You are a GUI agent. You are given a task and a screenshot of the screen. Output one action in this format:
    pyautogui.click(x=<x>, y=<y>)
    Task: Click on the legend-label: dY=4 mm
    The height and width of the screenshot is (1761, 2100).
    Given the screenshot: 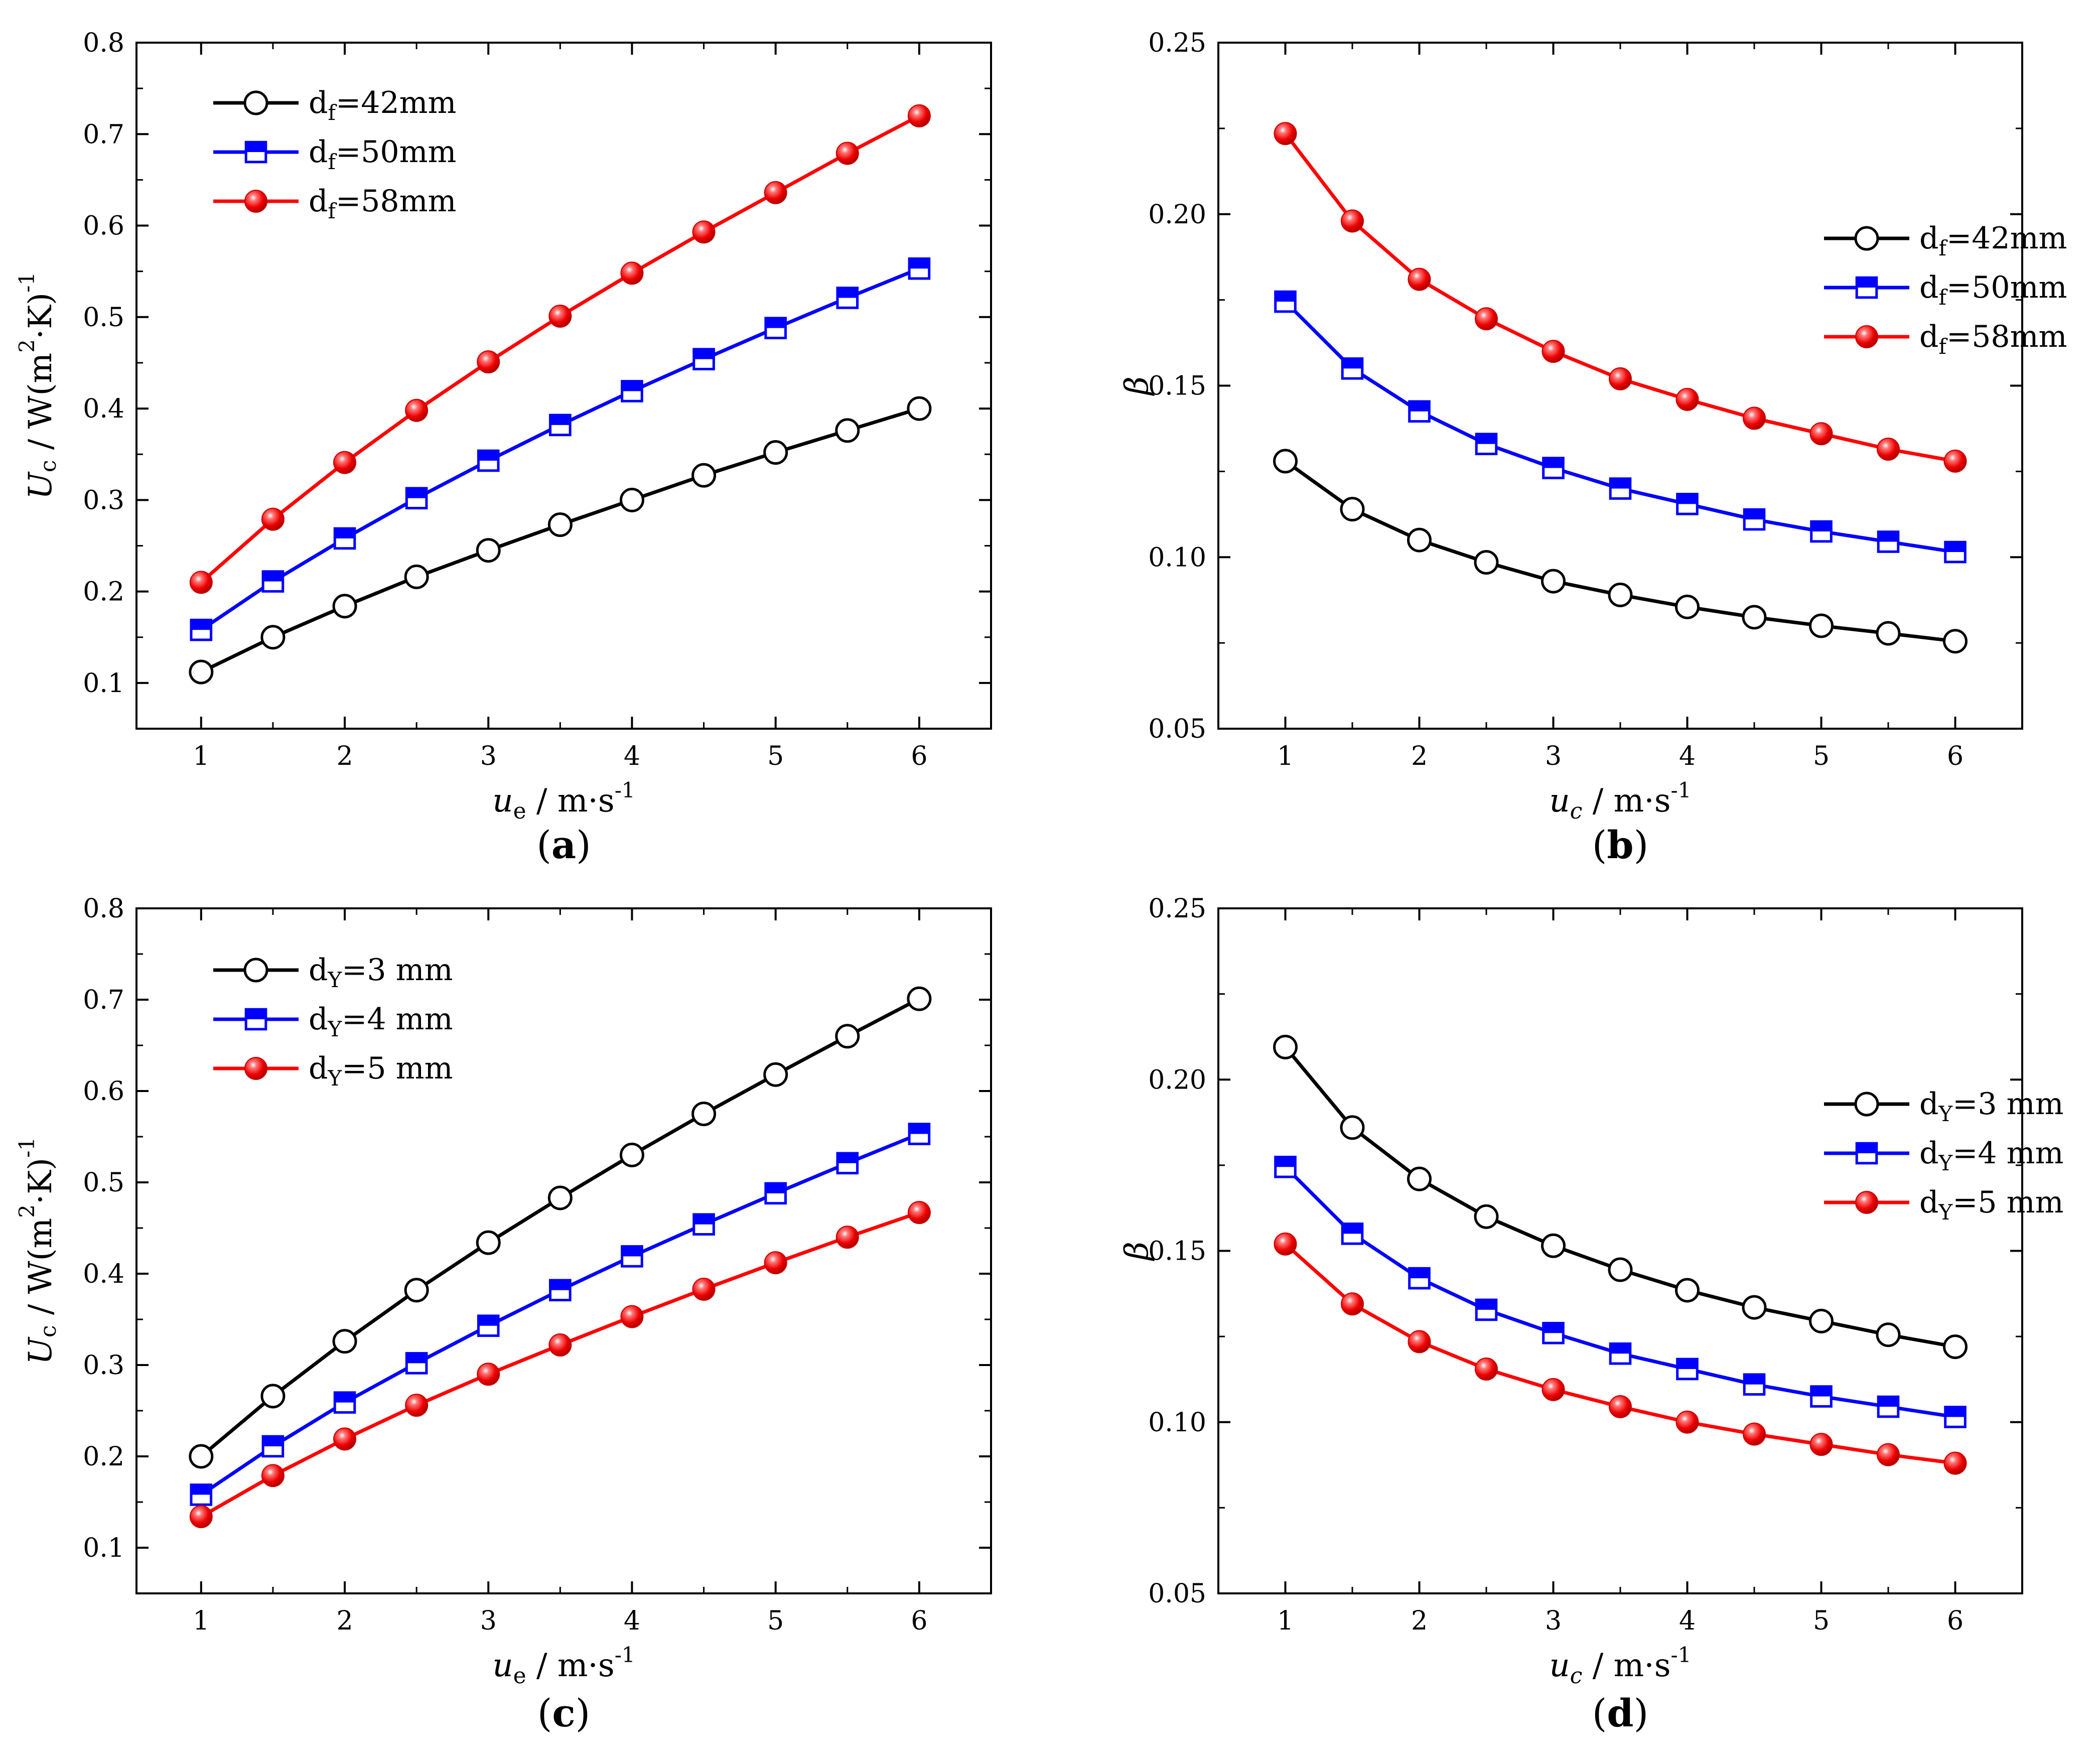 What is the action you would take?
    pyautogui.click(x=1991, y=1156)
    